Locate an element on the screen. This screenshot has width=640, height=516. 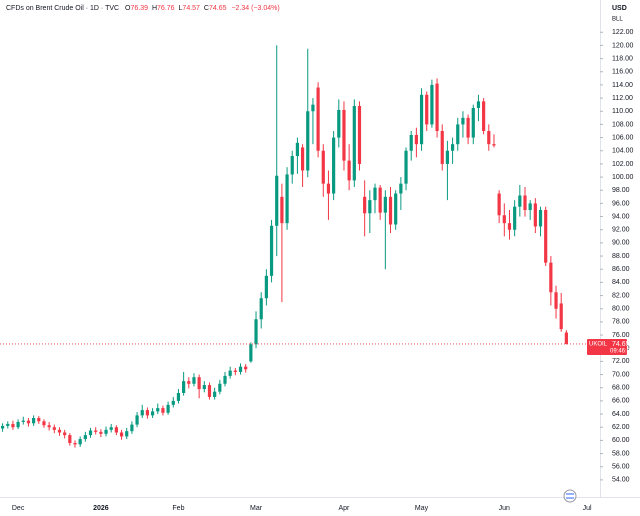
y-tick-label: 96.00 is located at coordinates (621, 203).